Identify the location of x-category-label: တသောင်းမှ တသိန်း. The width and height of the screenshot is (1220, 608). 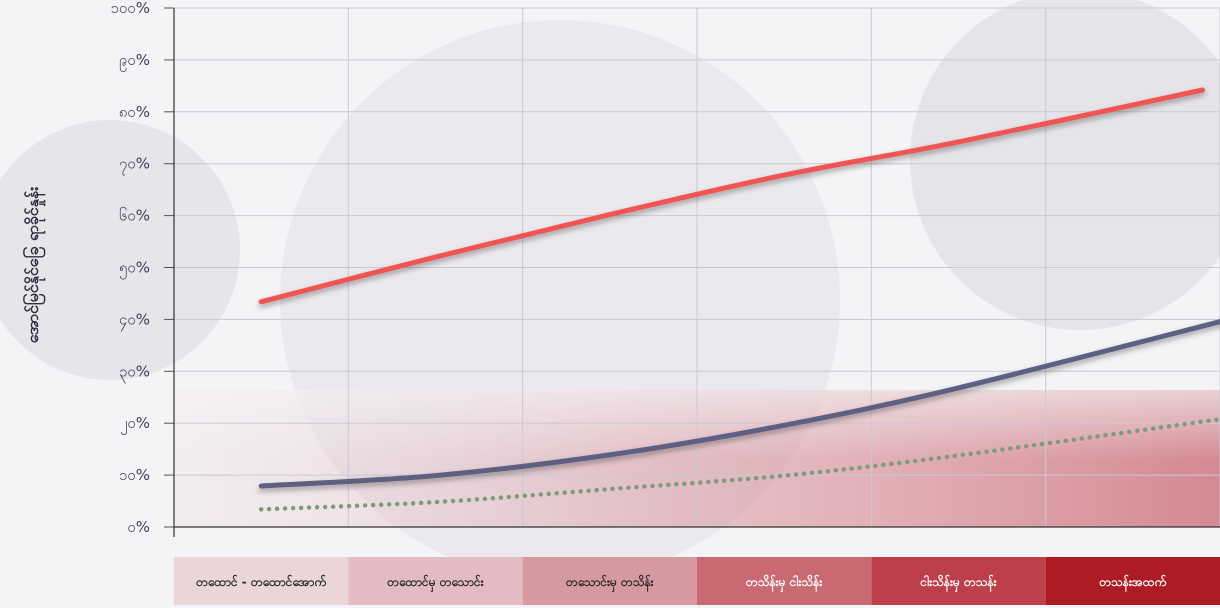
(609, 583).